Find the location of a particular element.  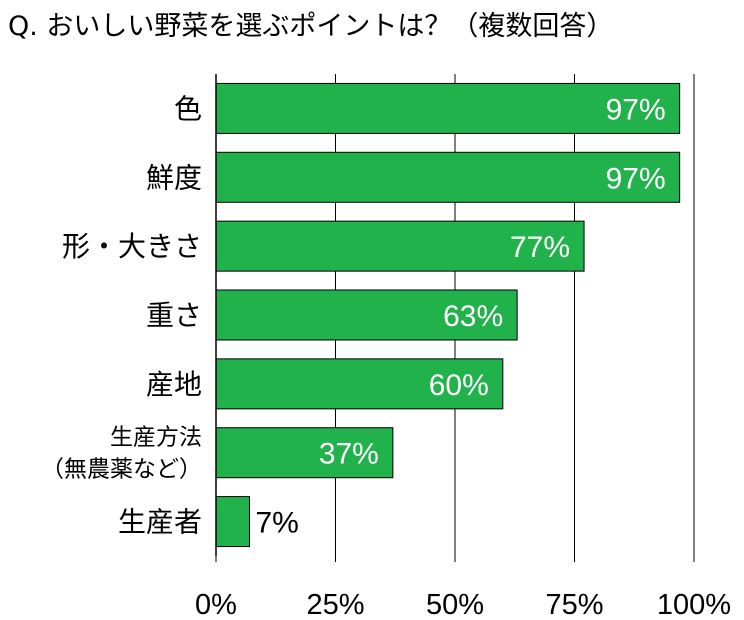

data-label: 37% is located at coordinates (349, 454).